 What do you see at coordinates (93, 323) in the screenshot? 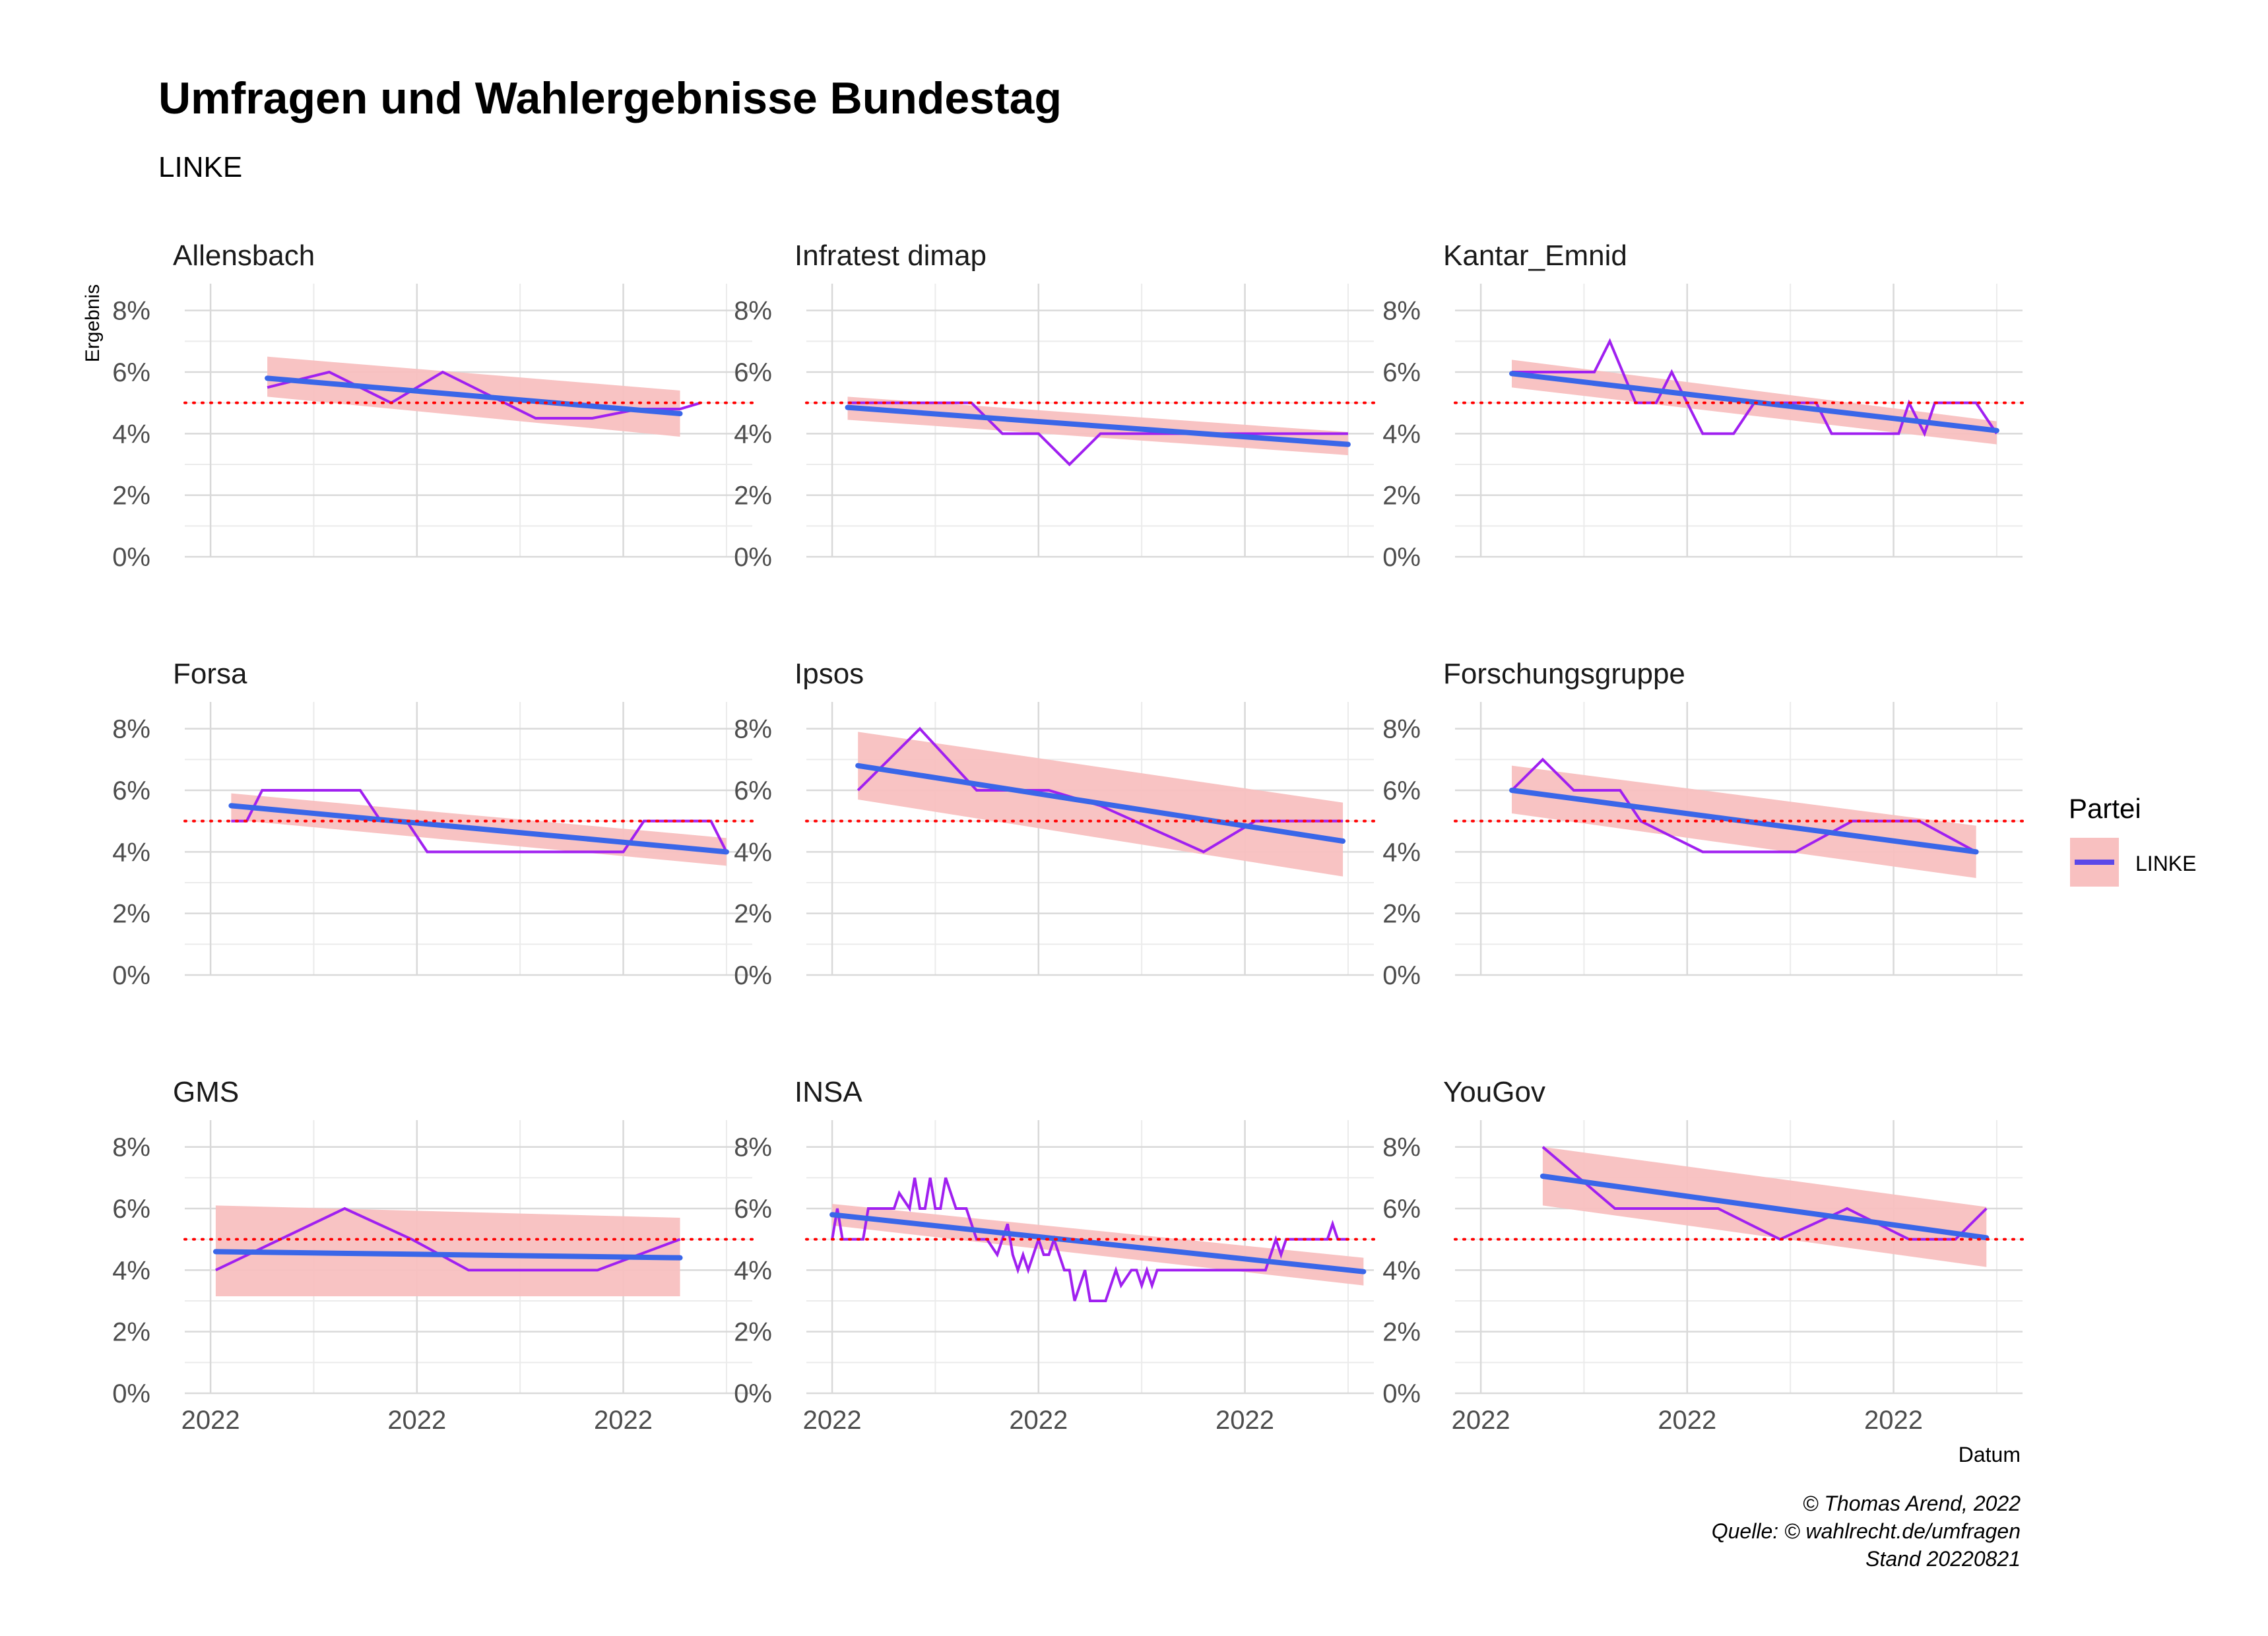
I see `y-axis-label: Ergebnis` at bounding box center [93, 323].